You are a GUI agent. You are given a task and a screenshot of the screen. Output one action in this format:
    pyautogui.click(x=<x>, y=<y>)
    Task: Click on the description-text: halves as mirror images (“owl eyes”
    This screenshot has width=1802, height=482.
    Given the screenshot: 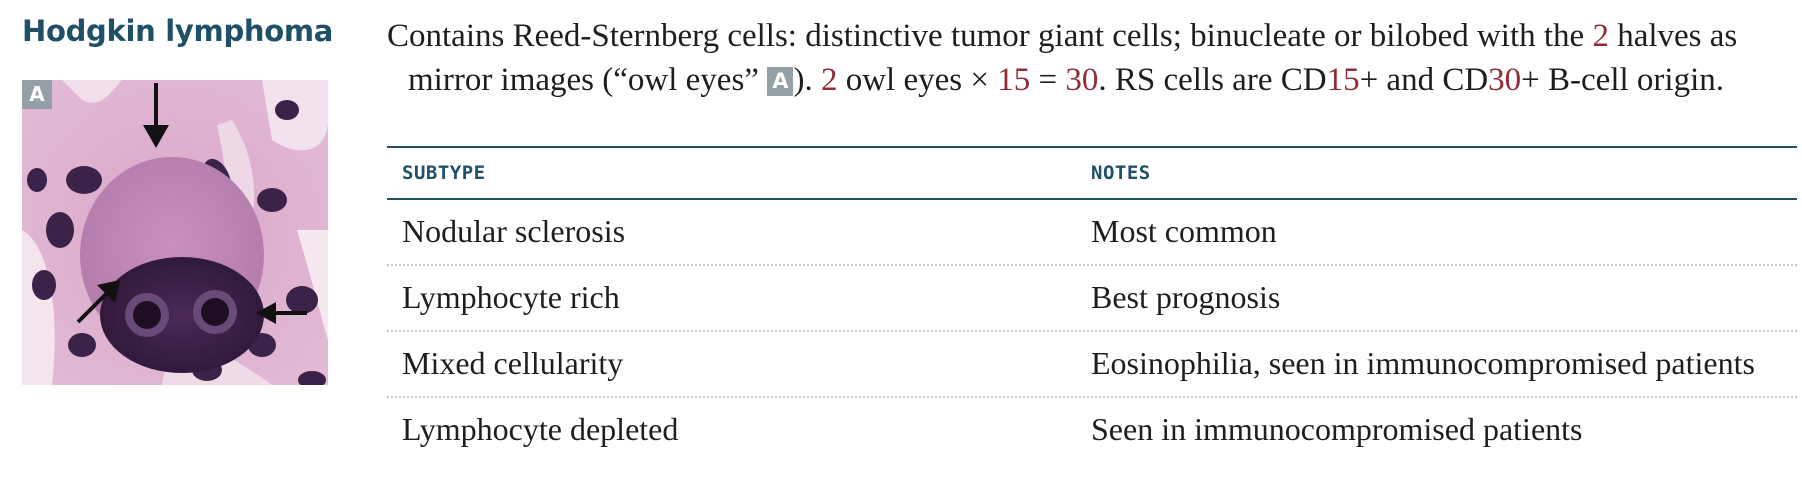 What is the action you would take?
    pyautogui.click(x=1073, y=58)
    